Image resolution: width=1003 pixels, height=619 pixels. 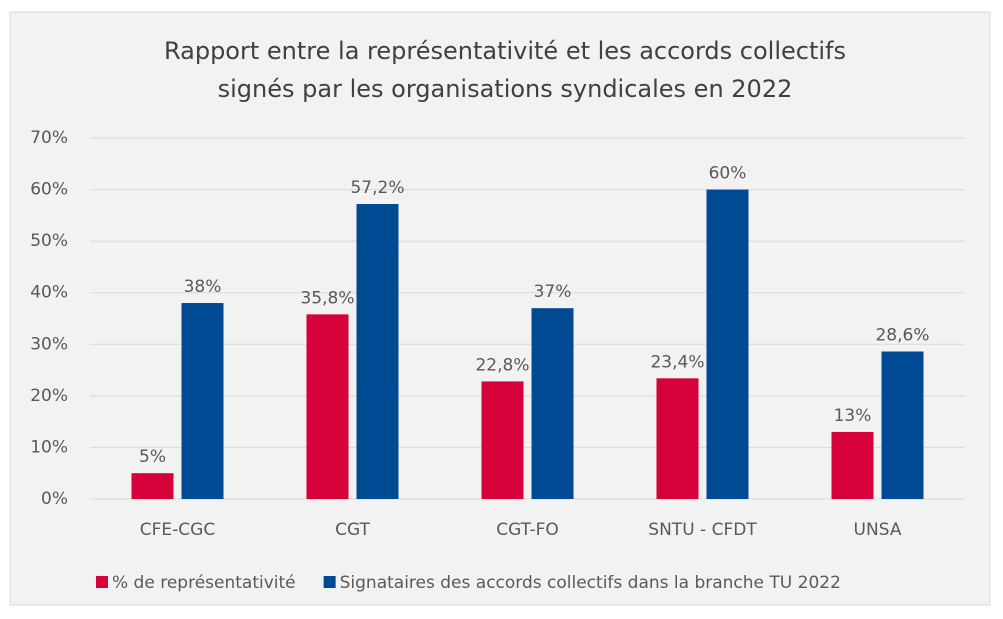 I want to click on x-tick-label: CGT-FO, so click(x=527, y=530).